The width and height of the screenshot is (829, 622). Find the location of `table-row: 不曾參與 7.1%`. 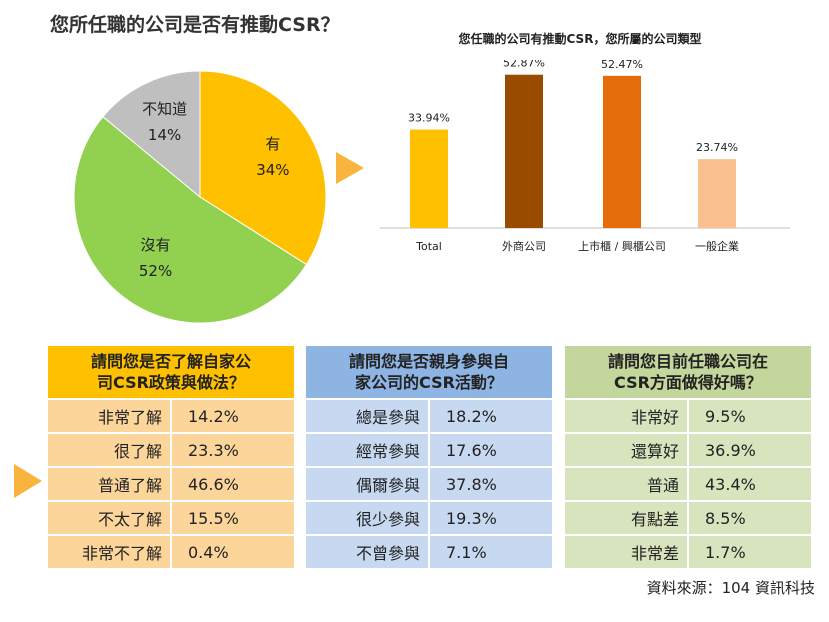

table-row: 不曾參與 7.1% is located at coordinates (429, 552).